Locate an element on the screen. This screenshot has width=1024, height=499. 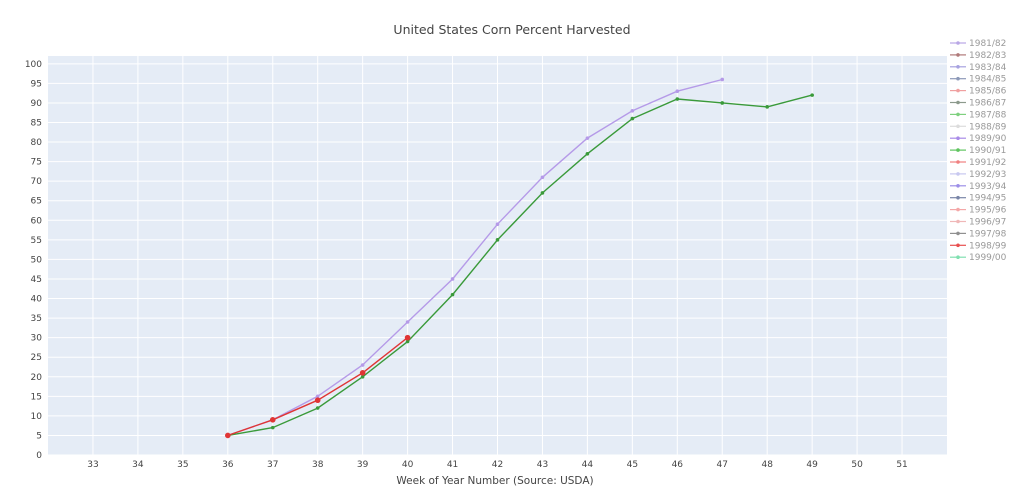
legend-label: 1989/90 is located at coordinates (988, 139).